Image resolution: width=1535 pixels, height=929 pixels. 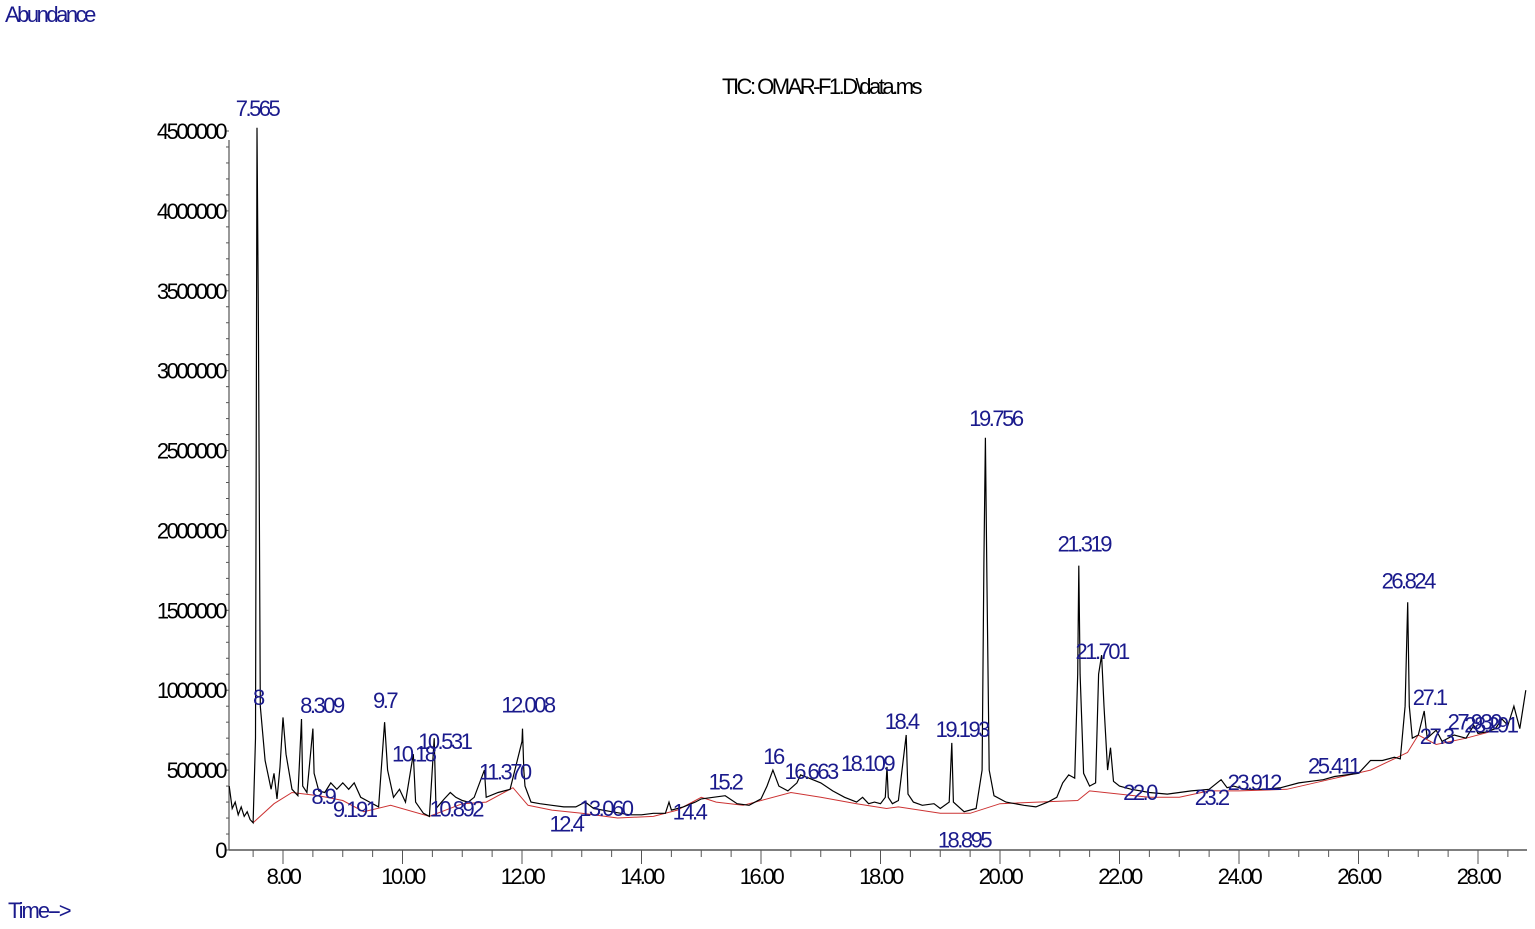 What do you see at coordinates (1212, 797) in the screenshot?
I see `peak-label: 23.2` at bounding box center [1212, 797].